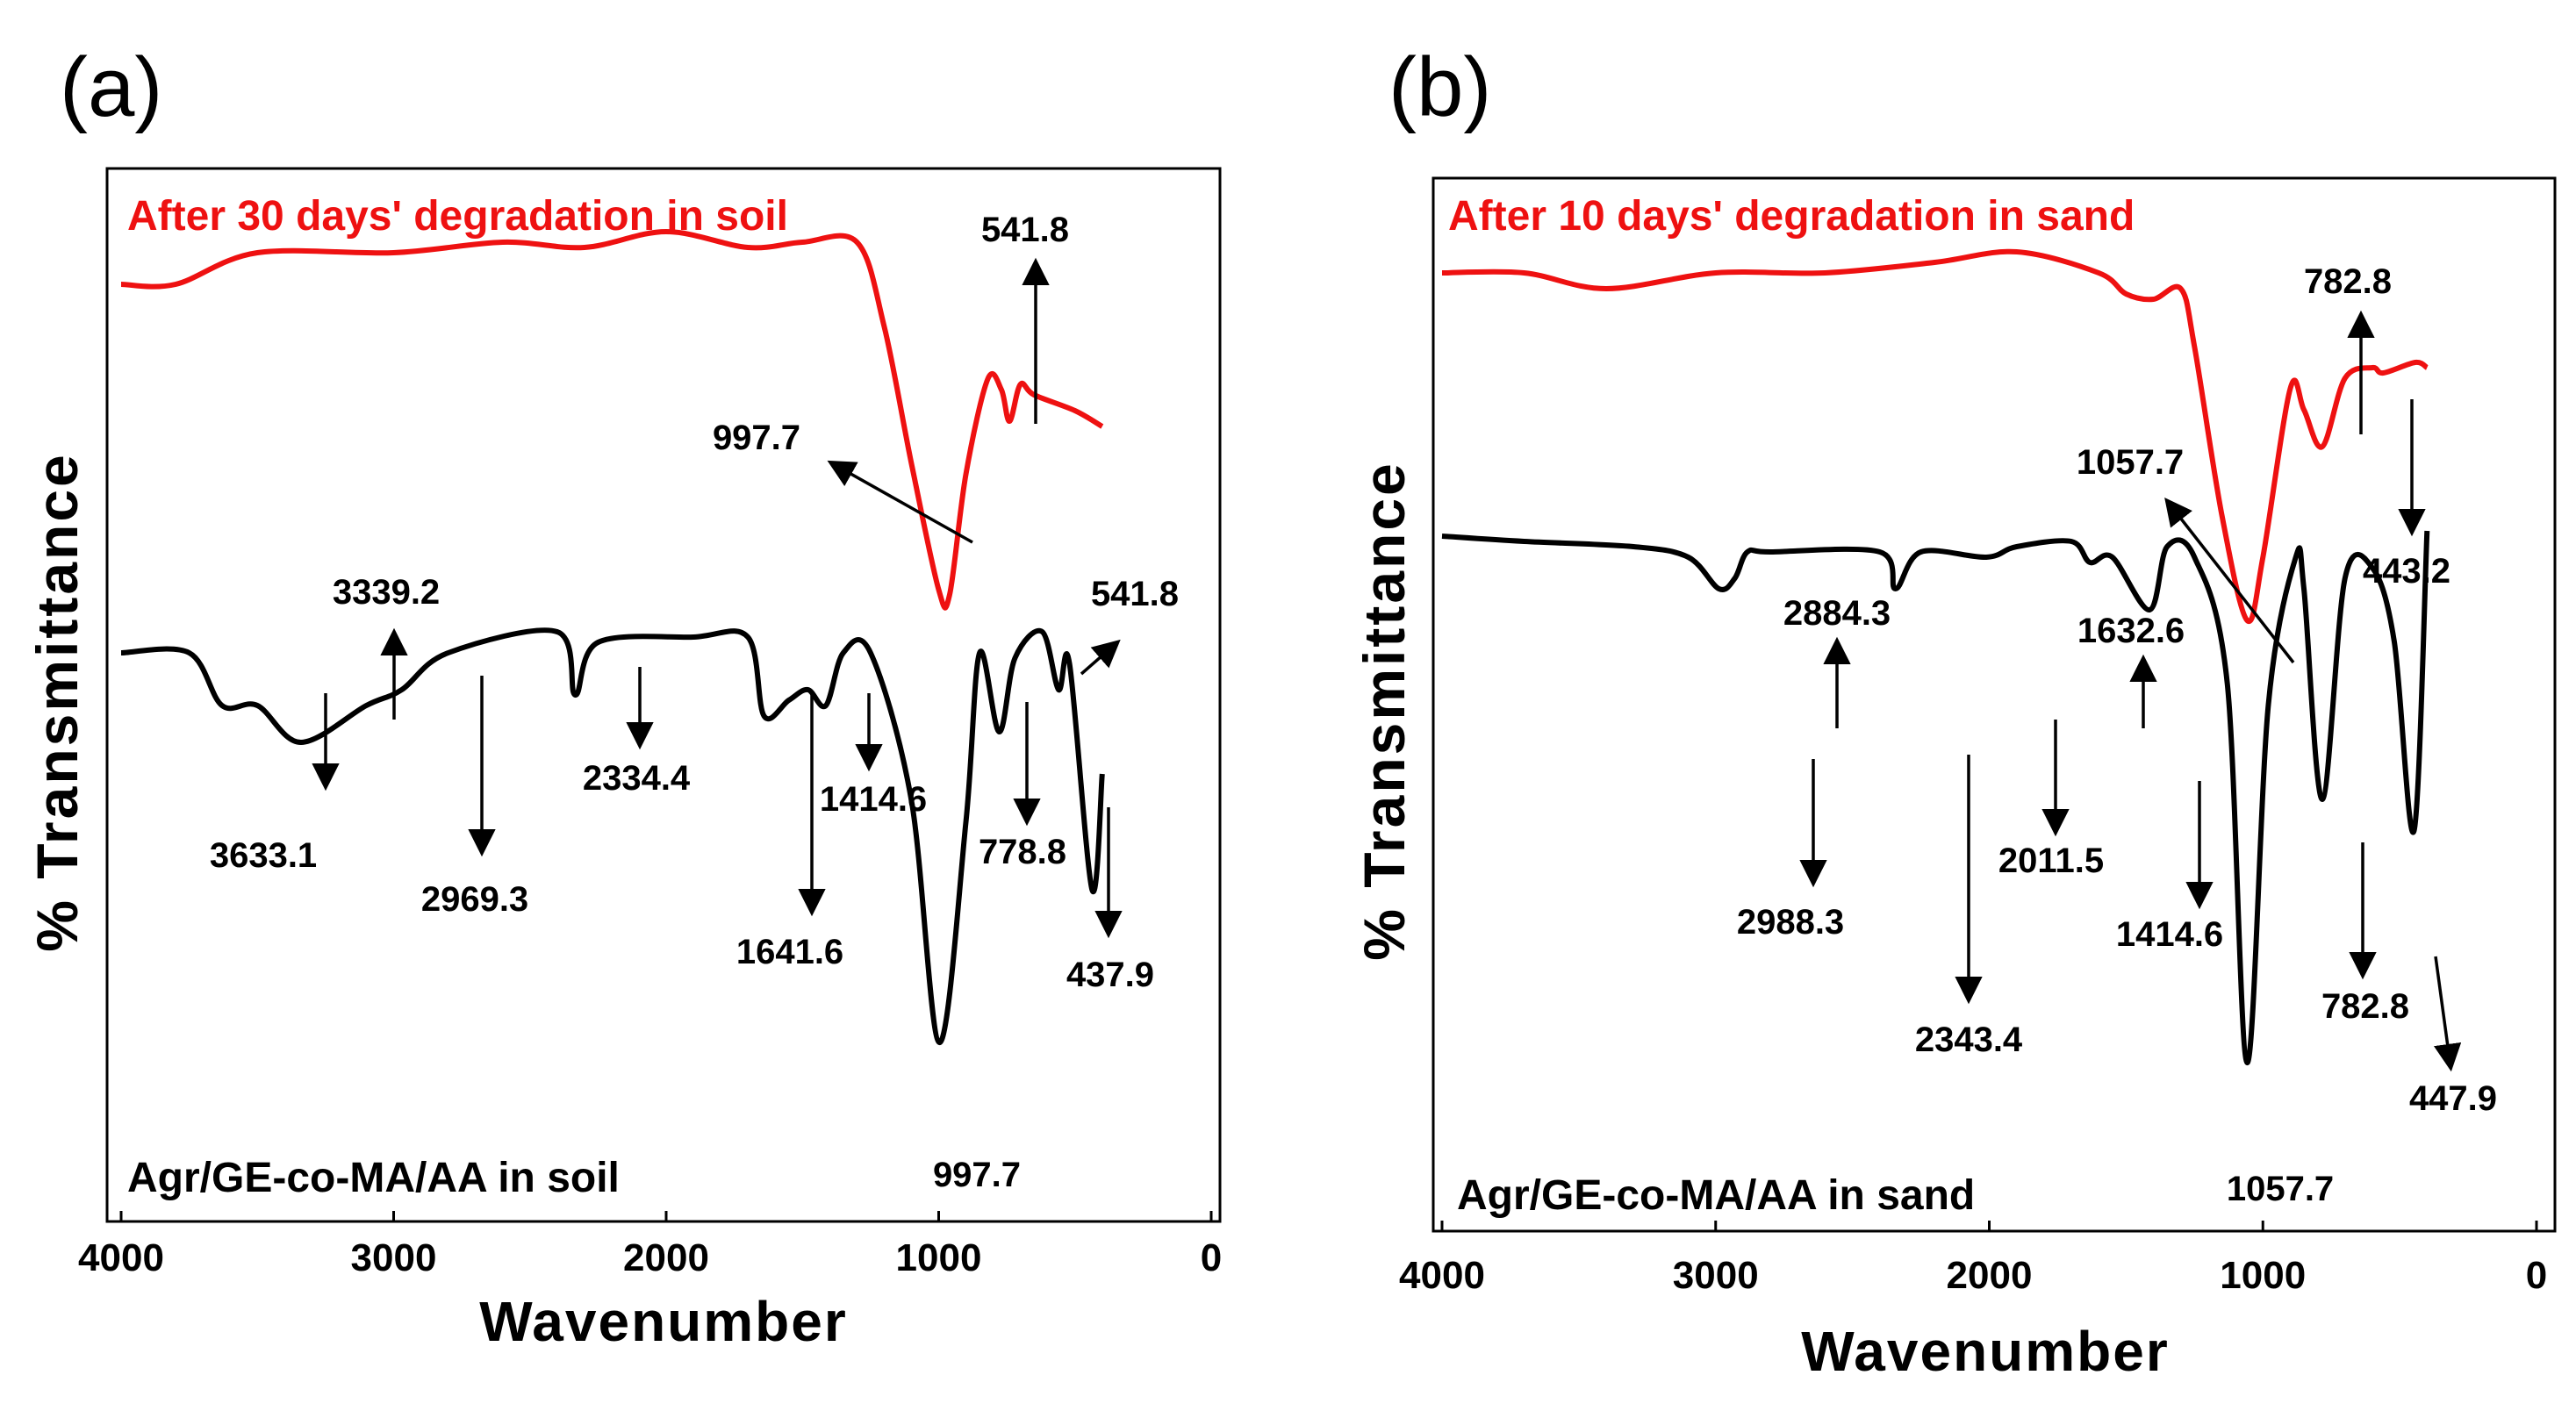 The height and width of the screenshot is (1411, 2576). What do you see at coordinates (2453, 1098) in the screenshot?
I see `panel-b-peak-label-447: 447.9` at bounding box center [2453, 1098].